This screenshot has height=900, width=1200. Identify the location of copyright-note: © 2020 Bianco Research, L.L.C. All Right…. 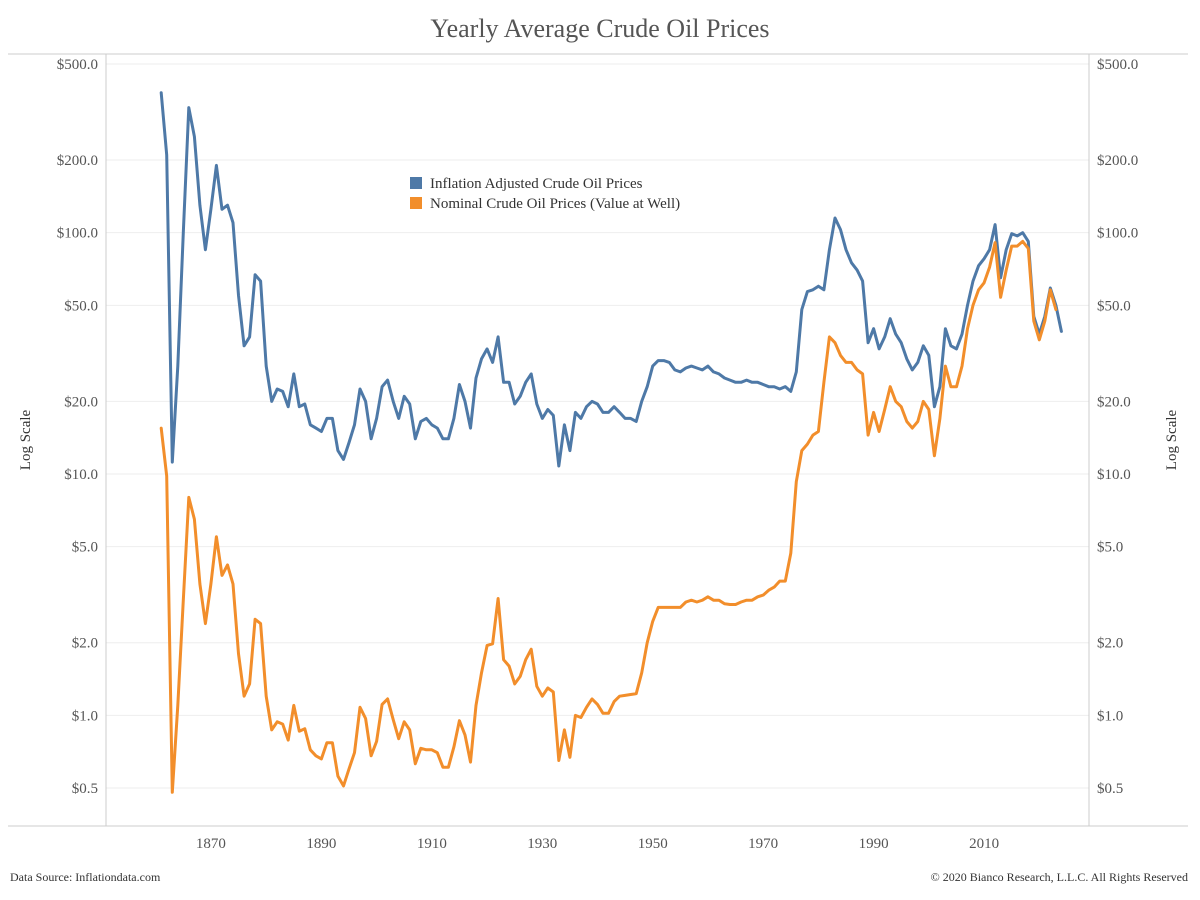
(1059, 877).